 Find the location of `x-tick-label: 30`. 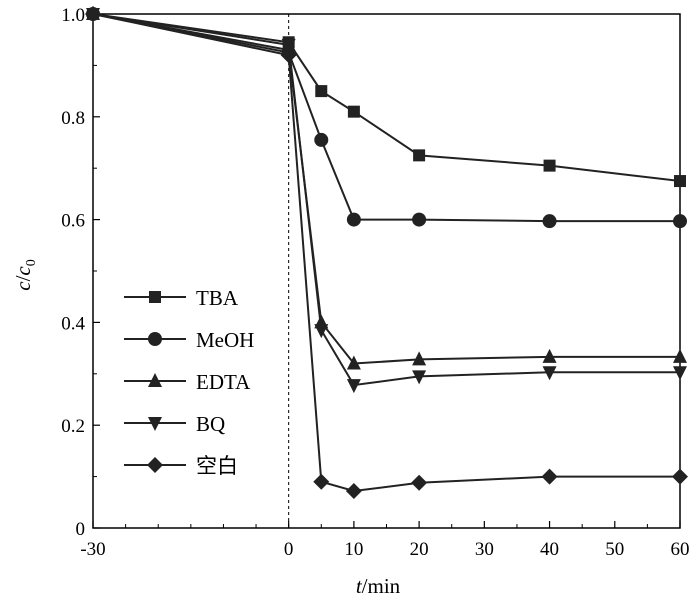

x-tick-label: 30 is located at coordinates (484, 549).